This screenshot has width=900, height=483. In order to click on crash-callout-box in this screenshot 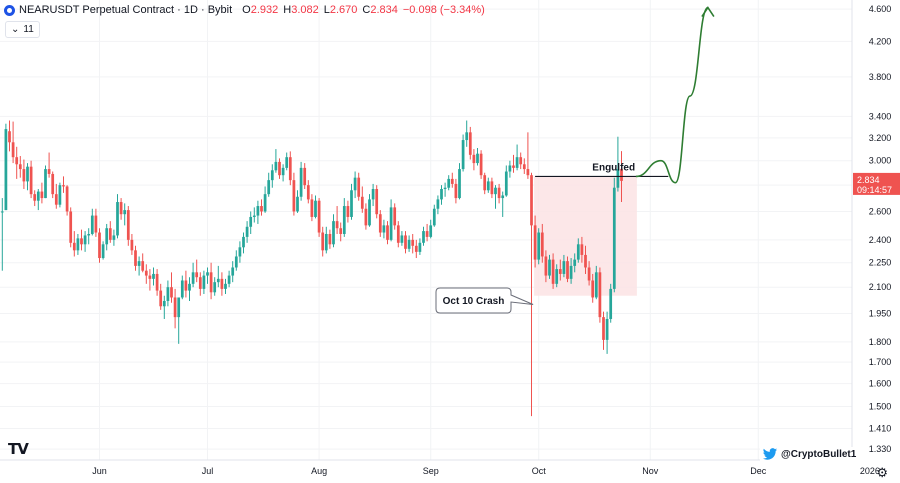, I will do `click(484, 300)`.